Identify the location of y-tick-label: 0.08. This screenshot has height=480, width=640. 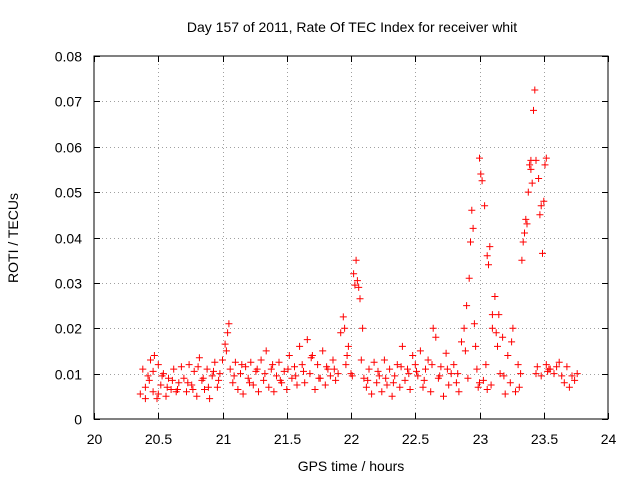
(68, 57).